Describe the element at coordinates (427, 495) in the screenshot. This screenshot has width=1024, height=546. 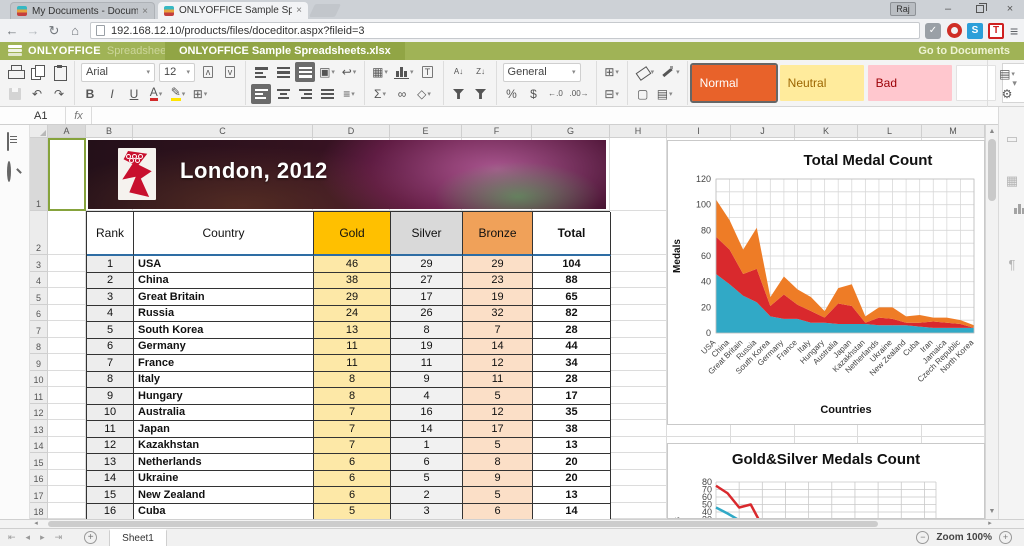
I see `cell-silver: 2` at that location.